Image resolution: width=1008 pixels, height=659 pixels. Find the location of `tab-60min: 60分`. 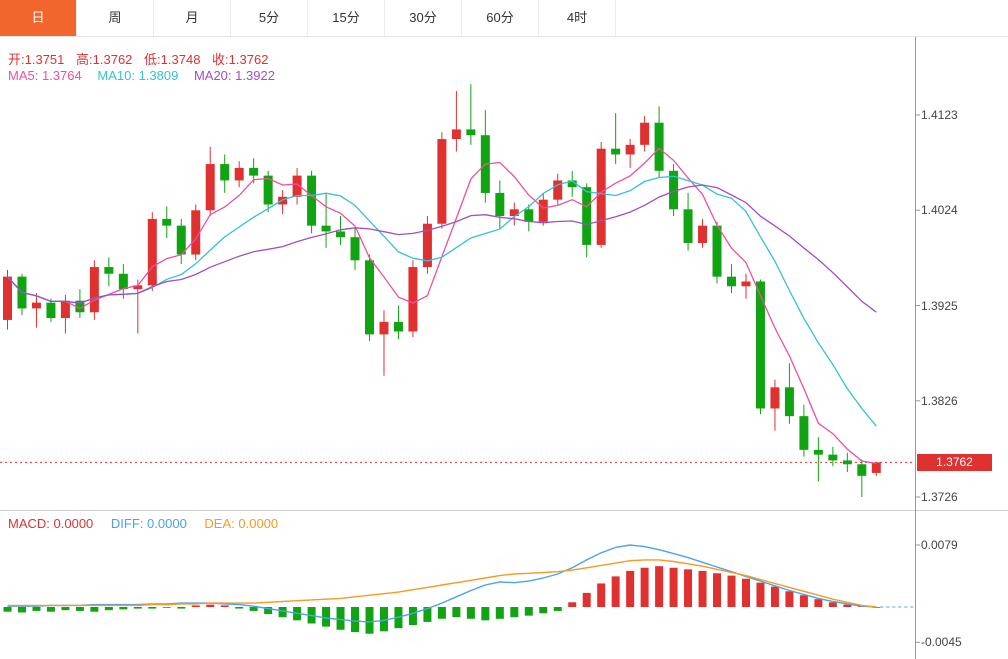

tab-60min: 60分 is located at coordinates (500, 18).